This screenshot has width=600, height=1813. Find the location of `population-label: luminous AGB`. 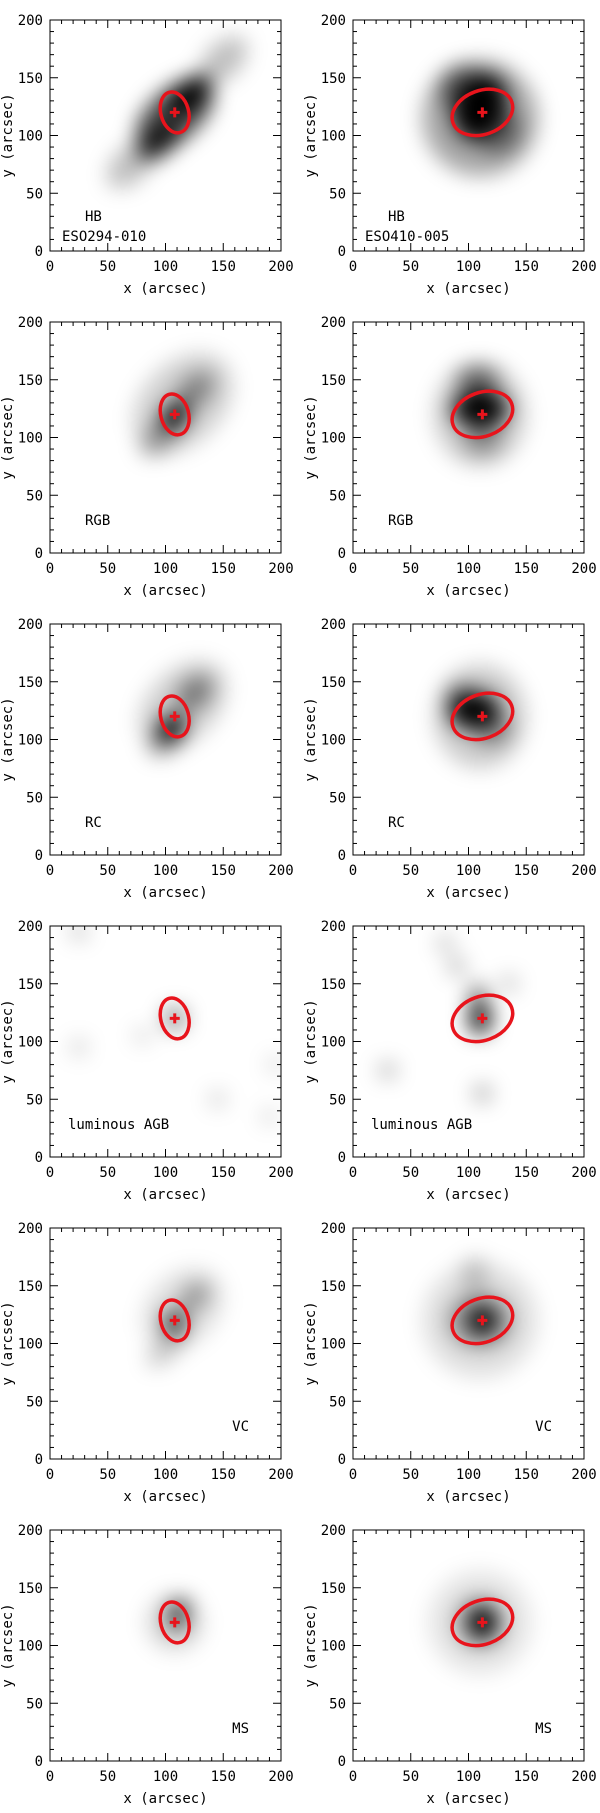

population-label: luminous AGB is located at coordinates (118, 1125).